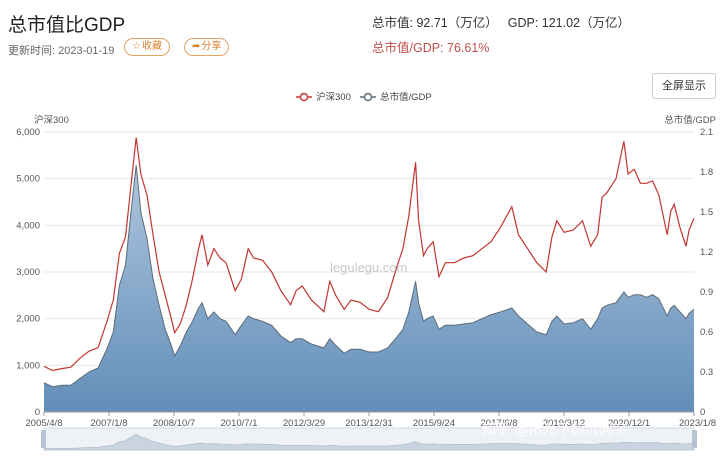  What do you see at coordinates (333, 97) in the screenshot?
I see `legend-hs300-label: 沪深300` at bounding box center [333, 97].